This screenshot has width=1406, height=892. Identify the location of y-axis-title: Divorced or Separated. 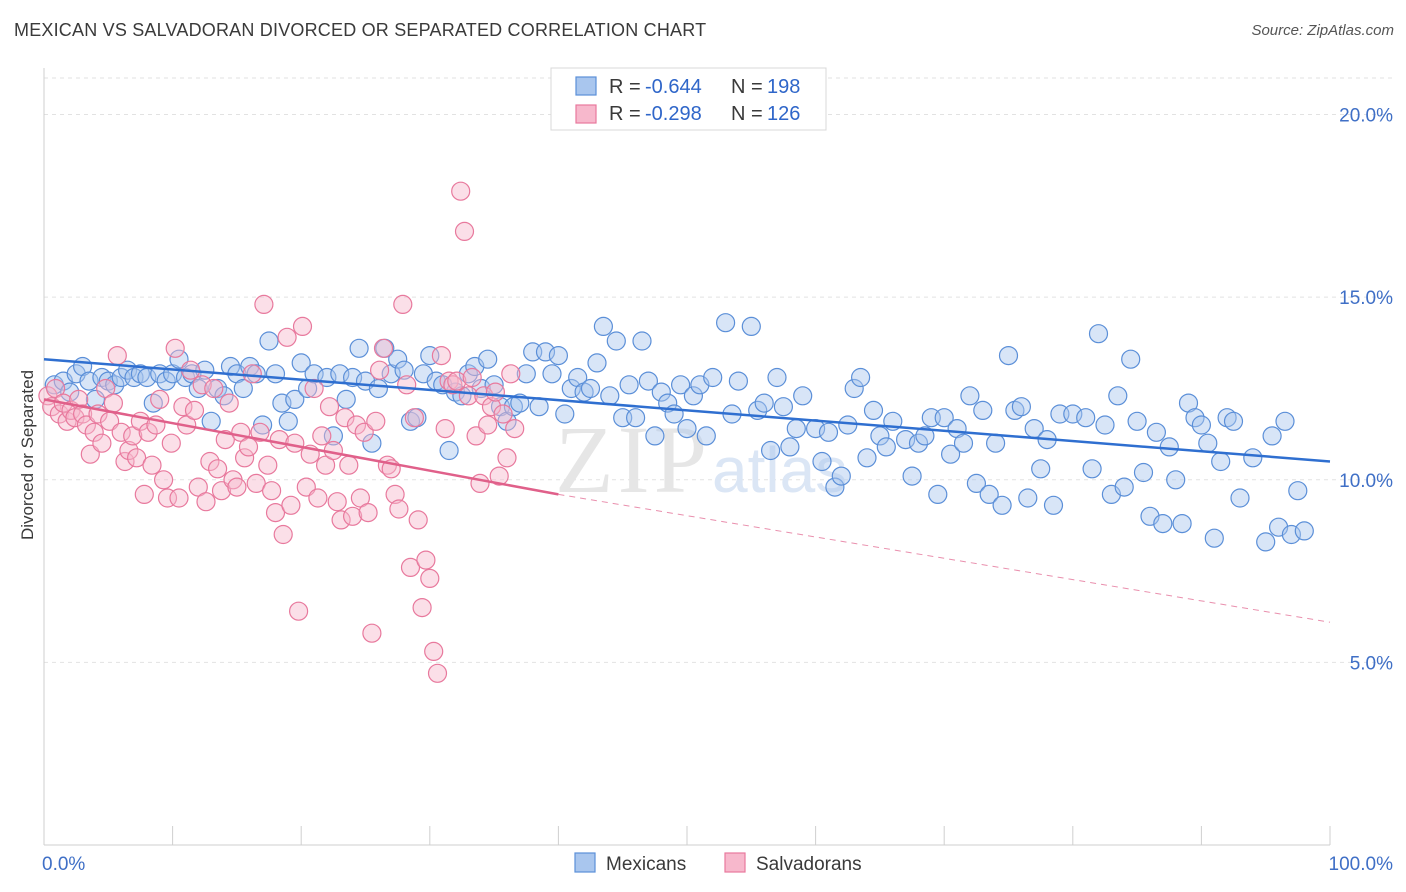
(27, 455).